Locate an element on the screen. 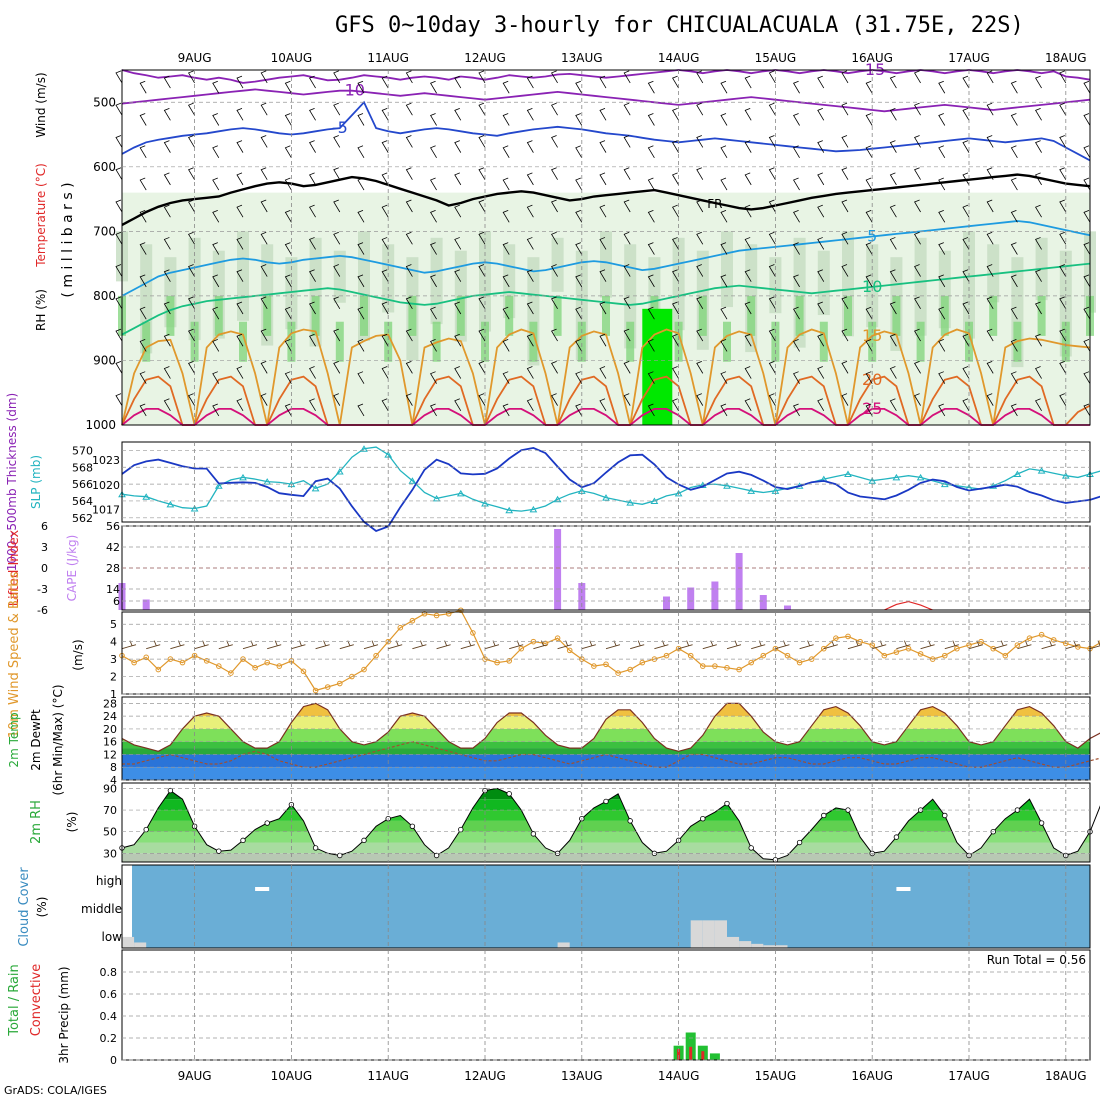 The image size is (1100, 1100). isotherm-line is located at coordinates (606, 258).